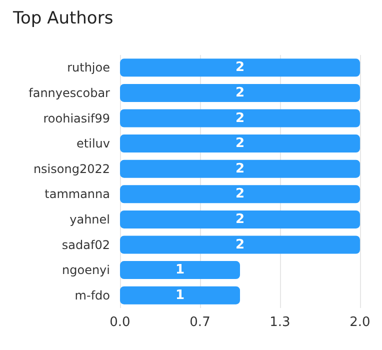 This screenshot has width=382, height=350. What do you see at coordinates (200, 322) in the screenshot?
I see `x-tick-label: 0.7` at bounding box center [200, 322].